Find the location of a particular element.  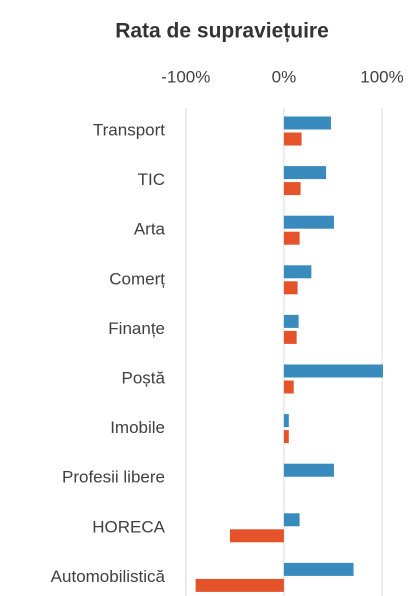

y-tick-label: Comerț is located at coordinates (137, 278).